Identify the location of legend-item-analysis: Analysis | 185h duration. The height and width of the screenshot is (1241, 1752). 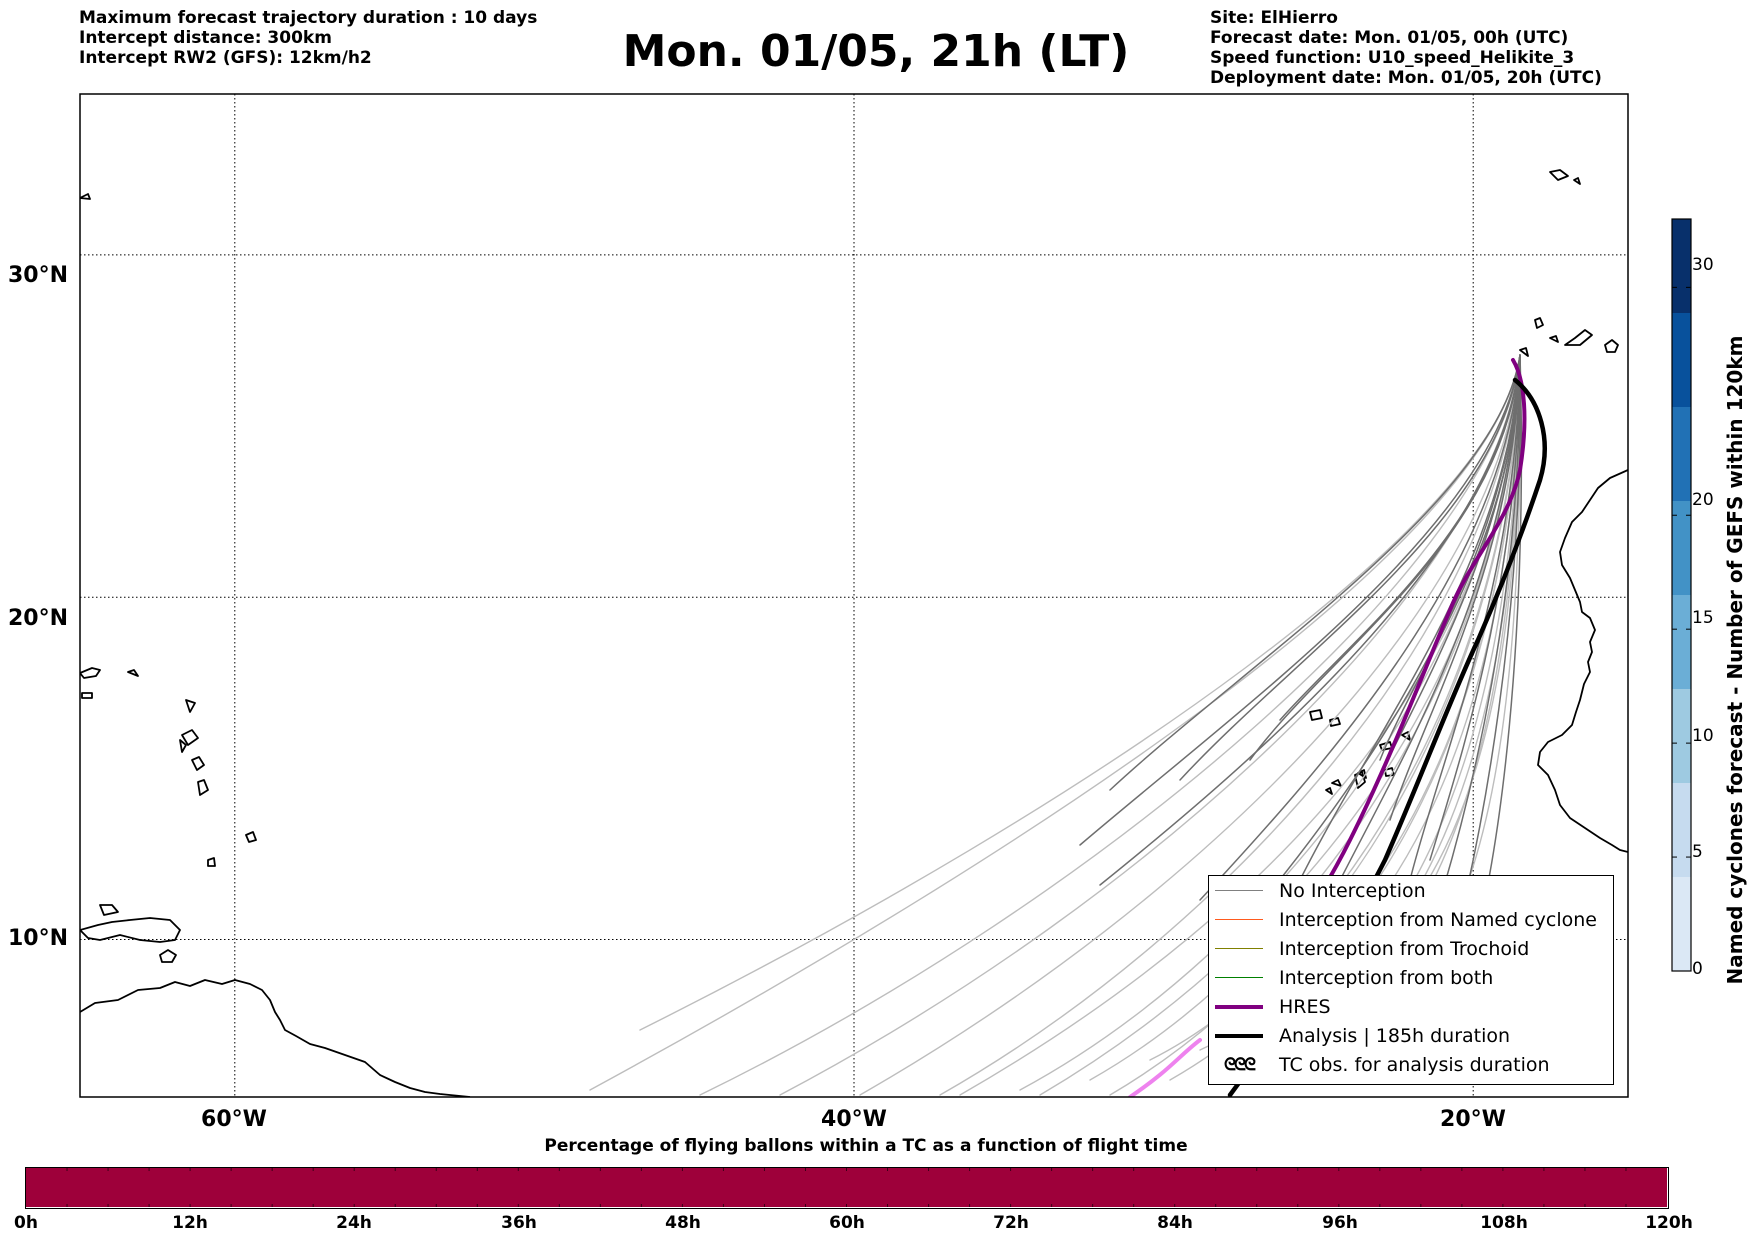
(1362, 1035).